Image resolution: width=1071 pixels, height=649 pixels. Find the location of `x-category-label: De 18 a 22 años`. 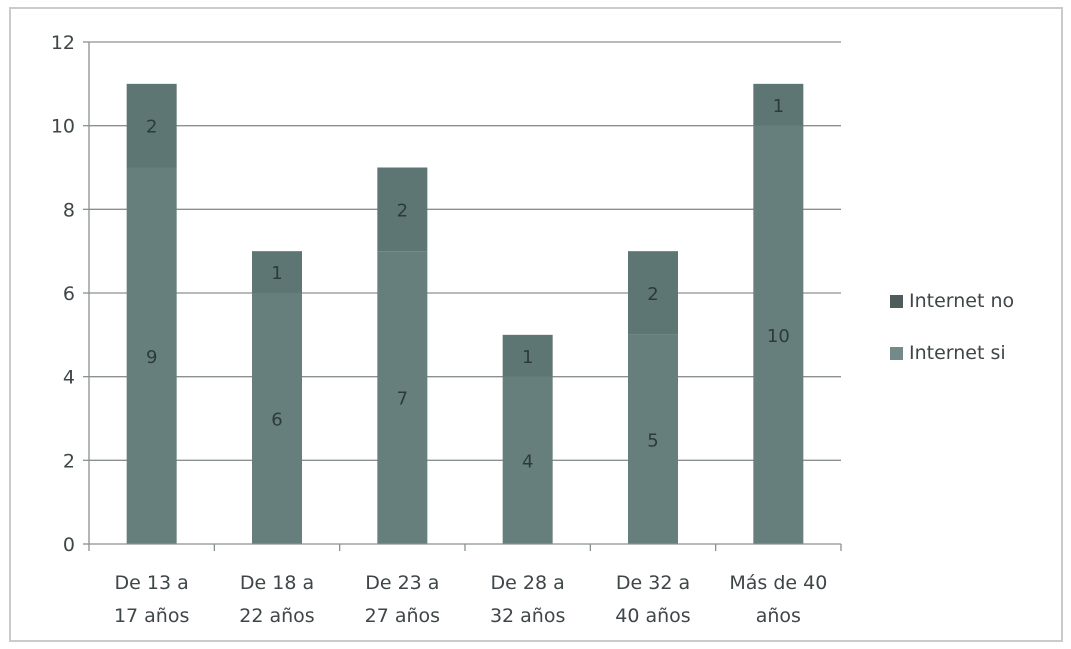

x-category-label: De 18 a 22 años is located at coordinates (276, 599).